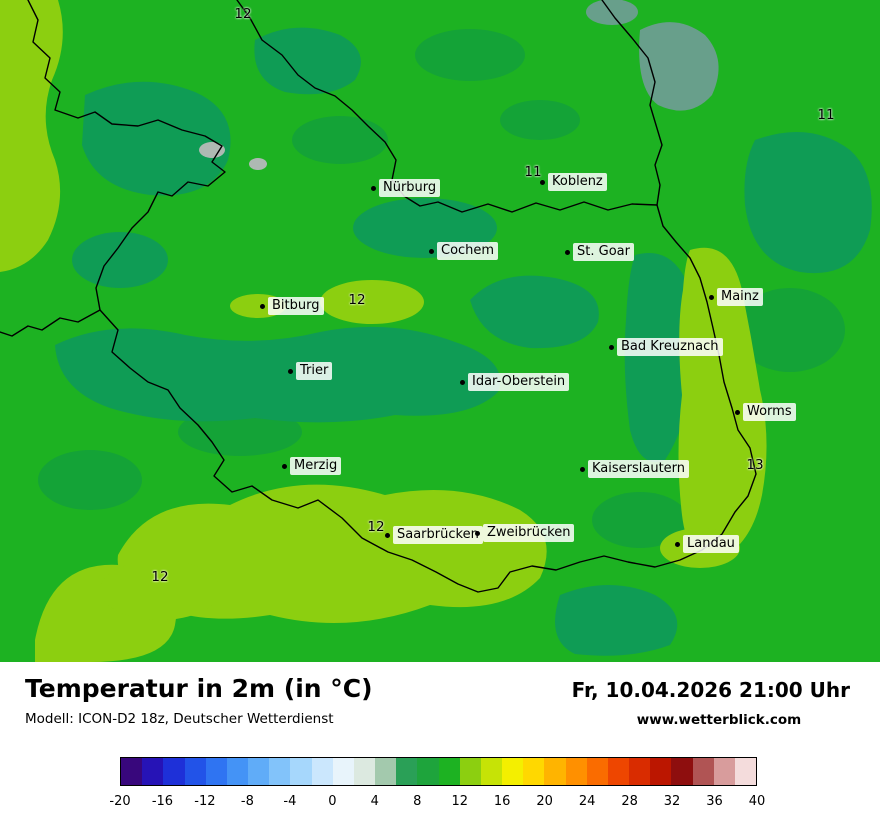 This screenshot has width=880, height=830. What do you see at coordinates (316, 466) in the screenshot?
I see `city-label: Merzig` at bounding box center [316, 466].